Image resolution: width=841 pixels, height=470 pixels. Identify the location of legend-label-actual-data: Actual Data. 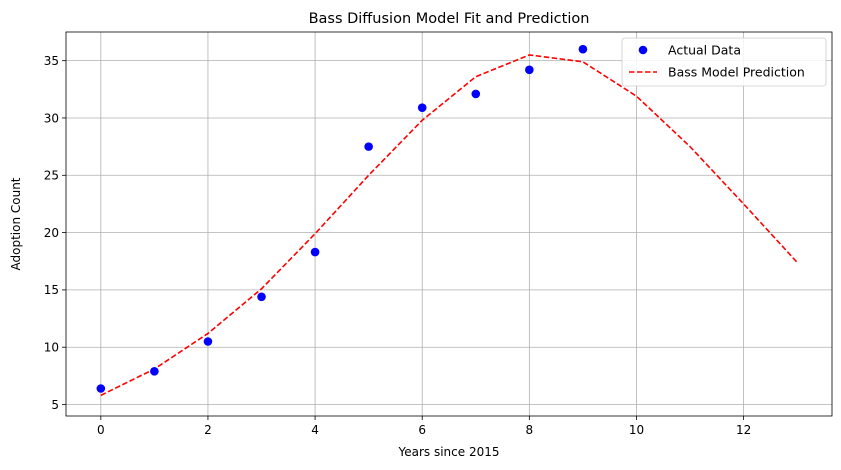
(704, 50).